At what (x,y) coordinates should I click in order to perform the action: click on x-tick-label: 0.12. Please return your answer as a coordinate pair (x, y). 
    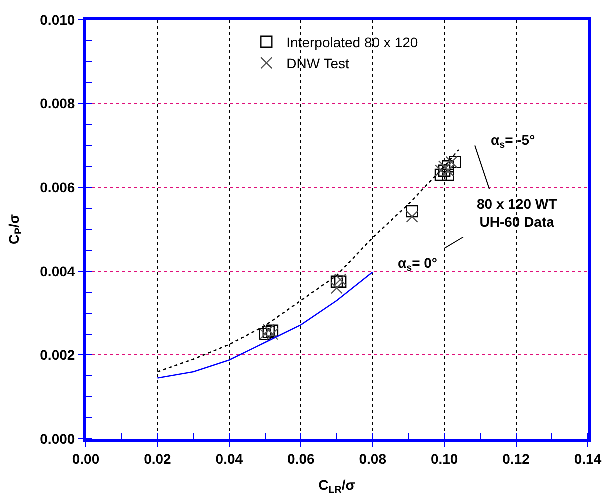
    Looking at the image, I should click on (516, 458).